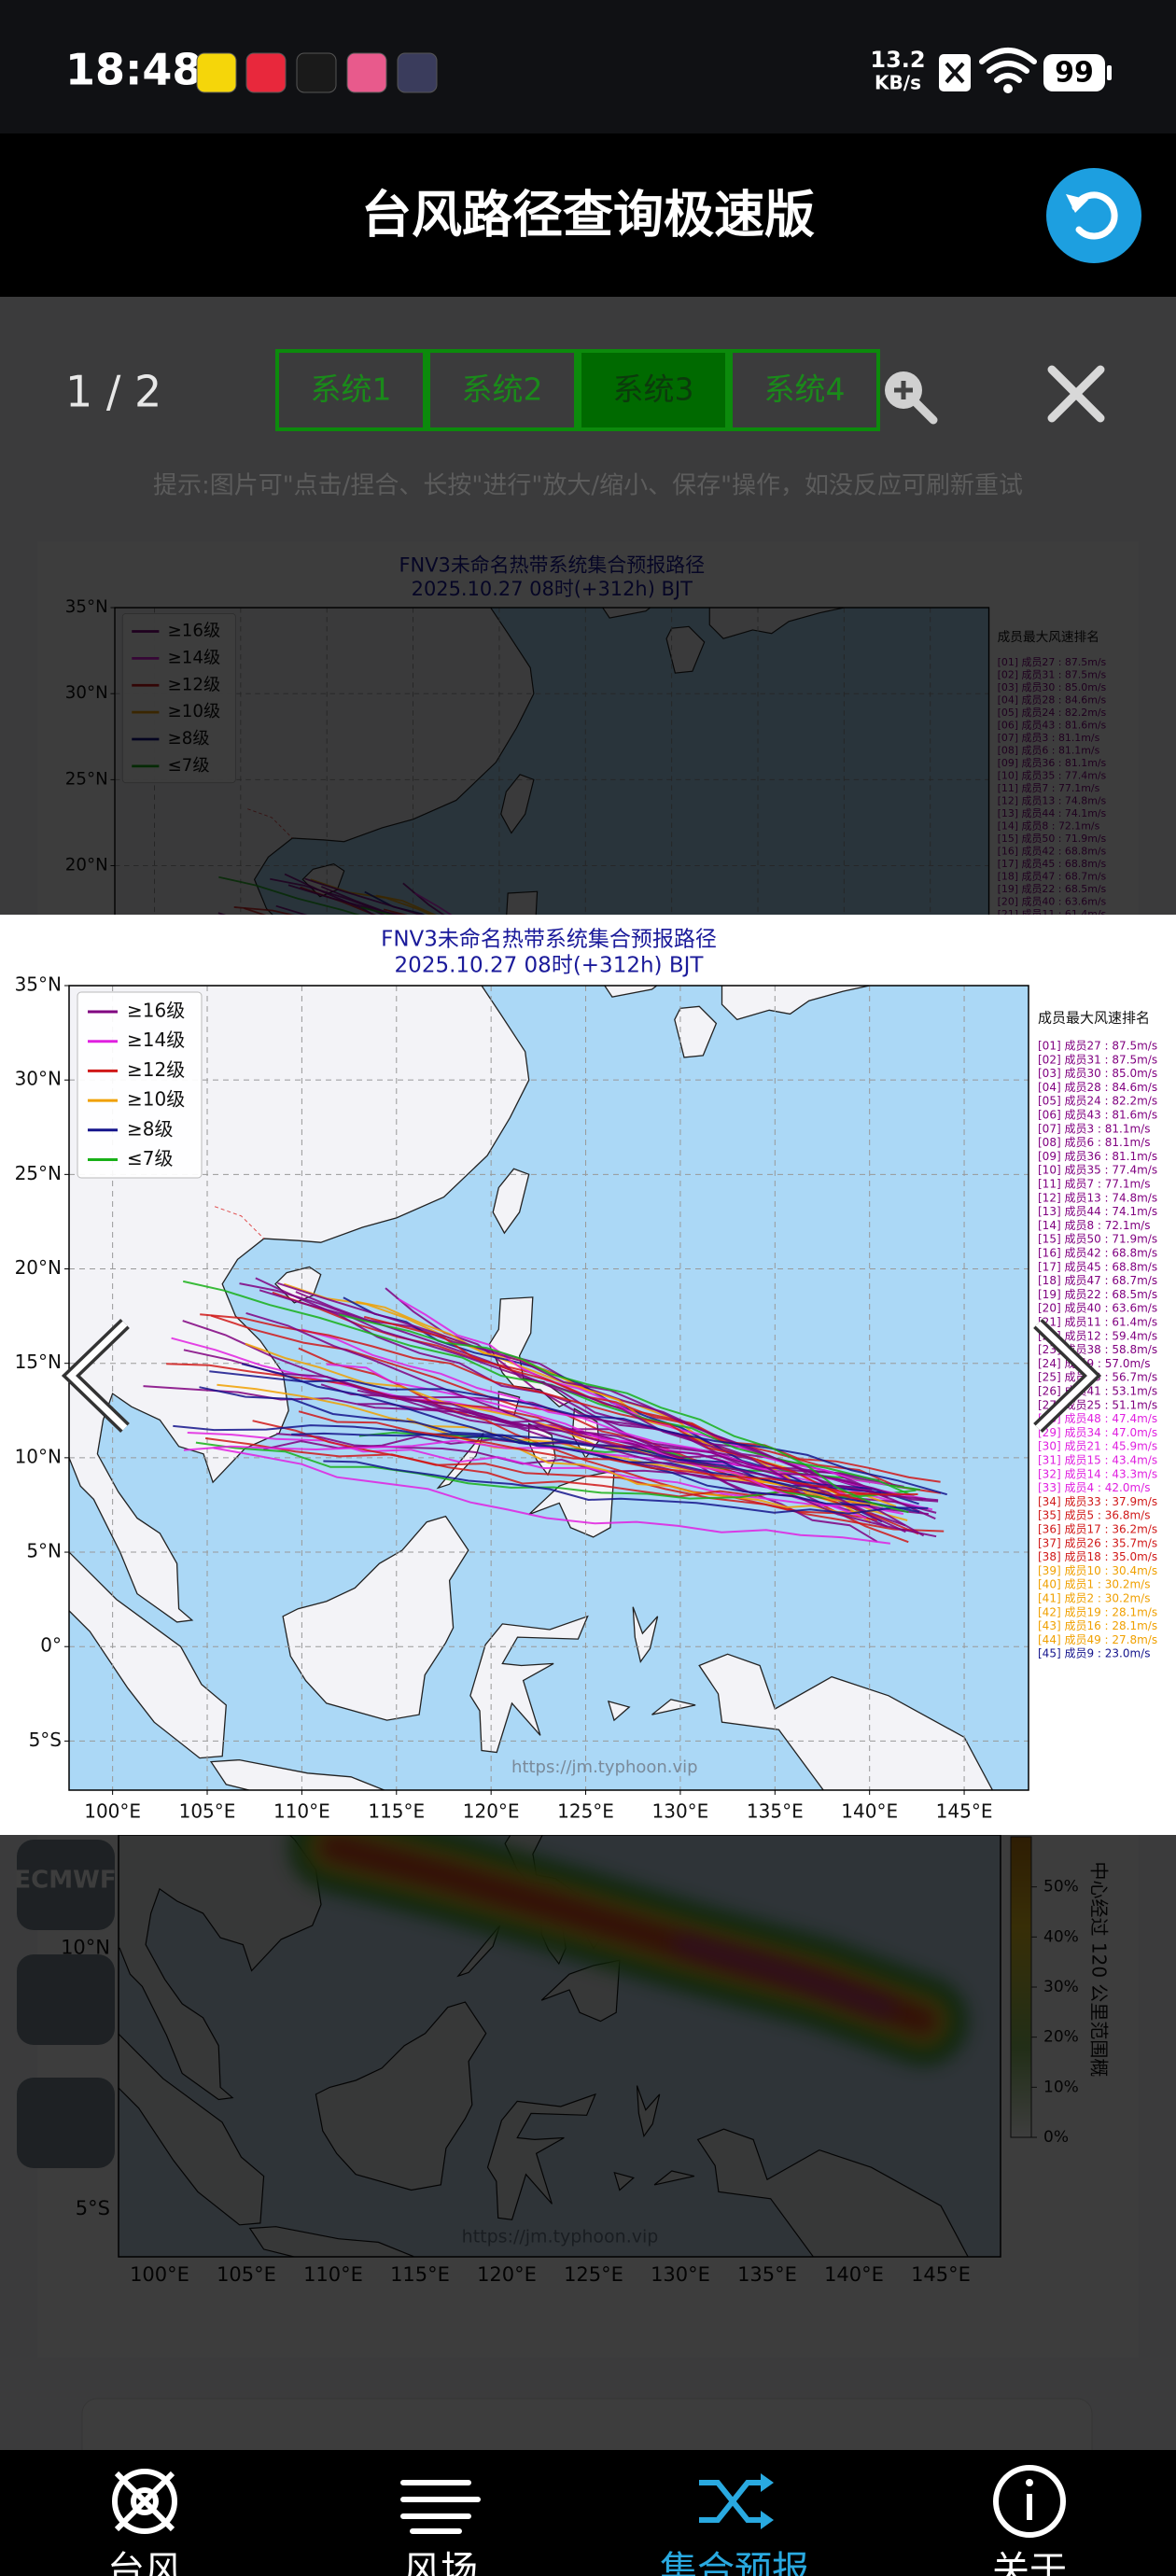 Image resolution: width=1176 pixels, height=2576 pixels. What do you see at coordinates (804, 390) in the screenshot?
I see `system-tab: 系统4` at bounding box center [804, 390].